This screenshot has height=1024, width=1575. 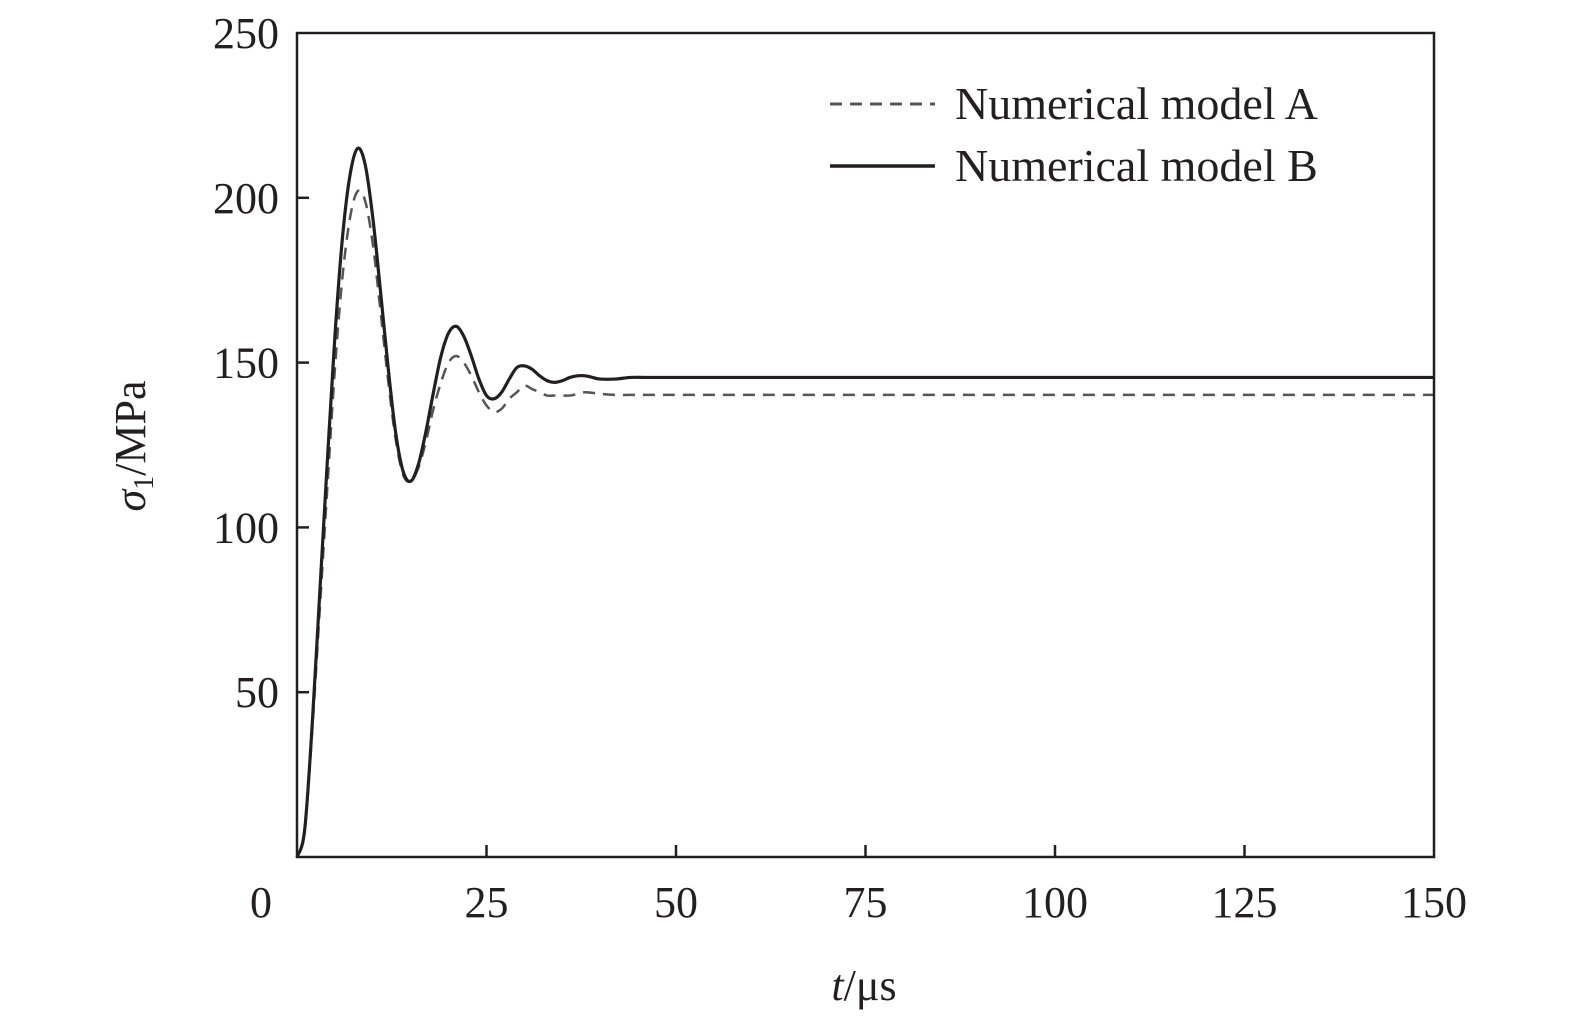 What do you see at coordinates (1055, 902) in the screenshot?
I see `x-tick-label: 100` at bounding box center [1055, 902].